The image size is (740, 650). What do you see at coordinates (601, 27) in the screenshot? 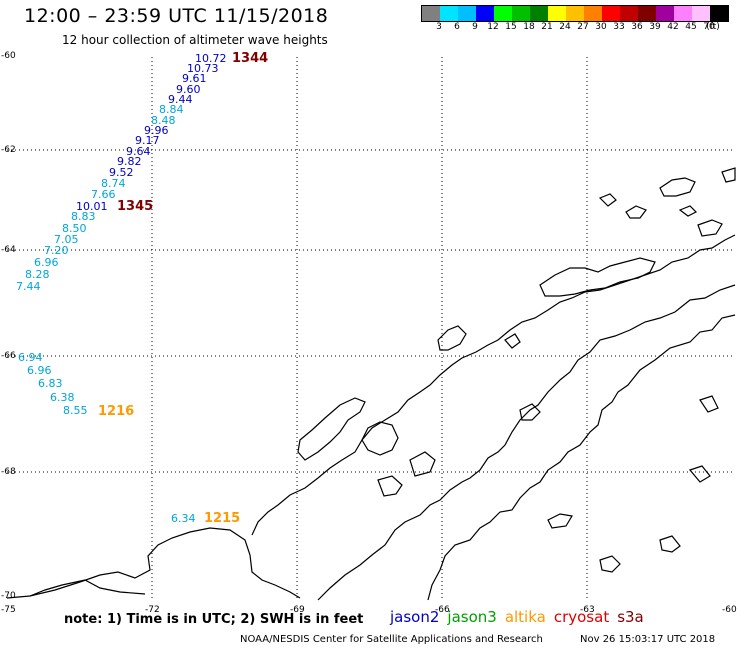
I see `color-scale-label: 30` at bounding box center [601, 27].